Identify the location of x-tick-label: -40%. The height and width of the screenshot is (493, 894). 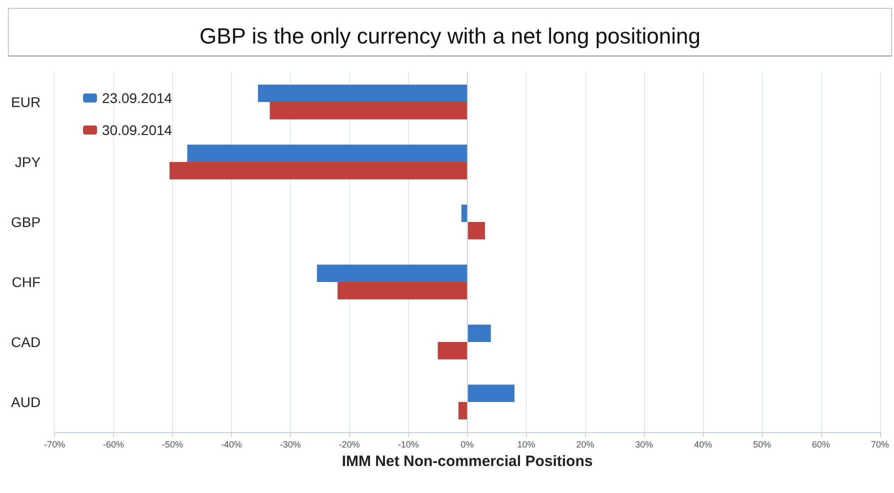
(231, 445).